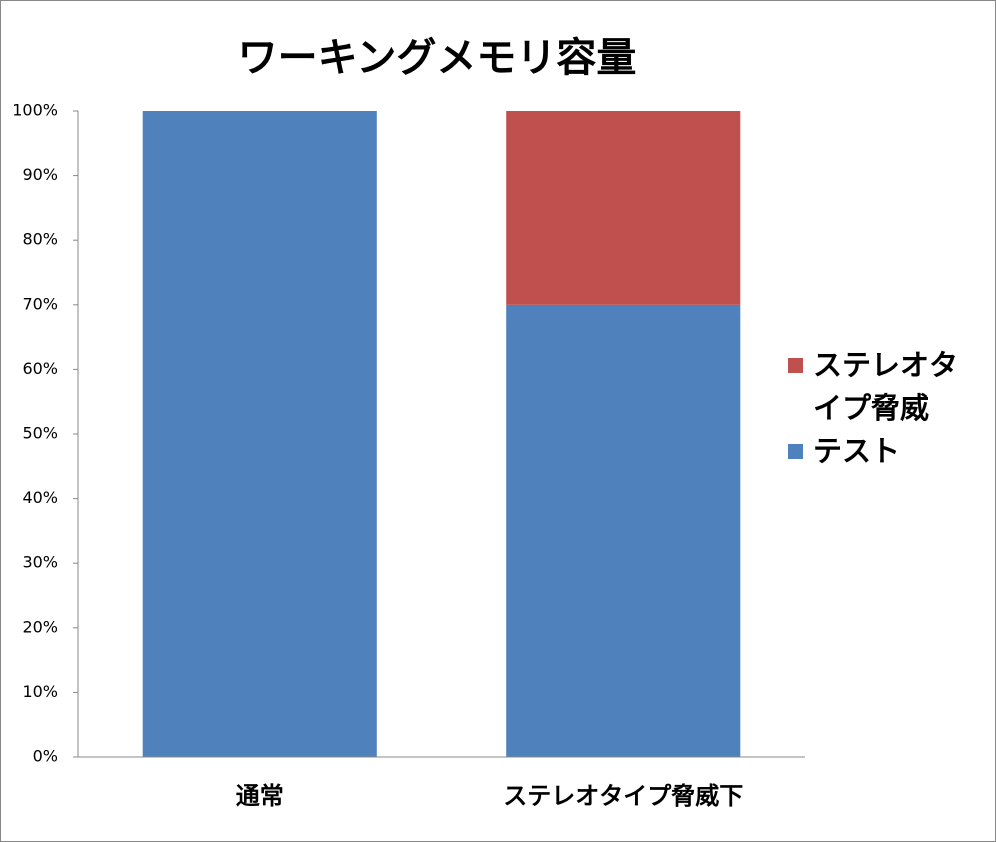  Describe the element at coordinates (40, 368) in the screenshot. I see `y-tick-label: 60%` at that location.